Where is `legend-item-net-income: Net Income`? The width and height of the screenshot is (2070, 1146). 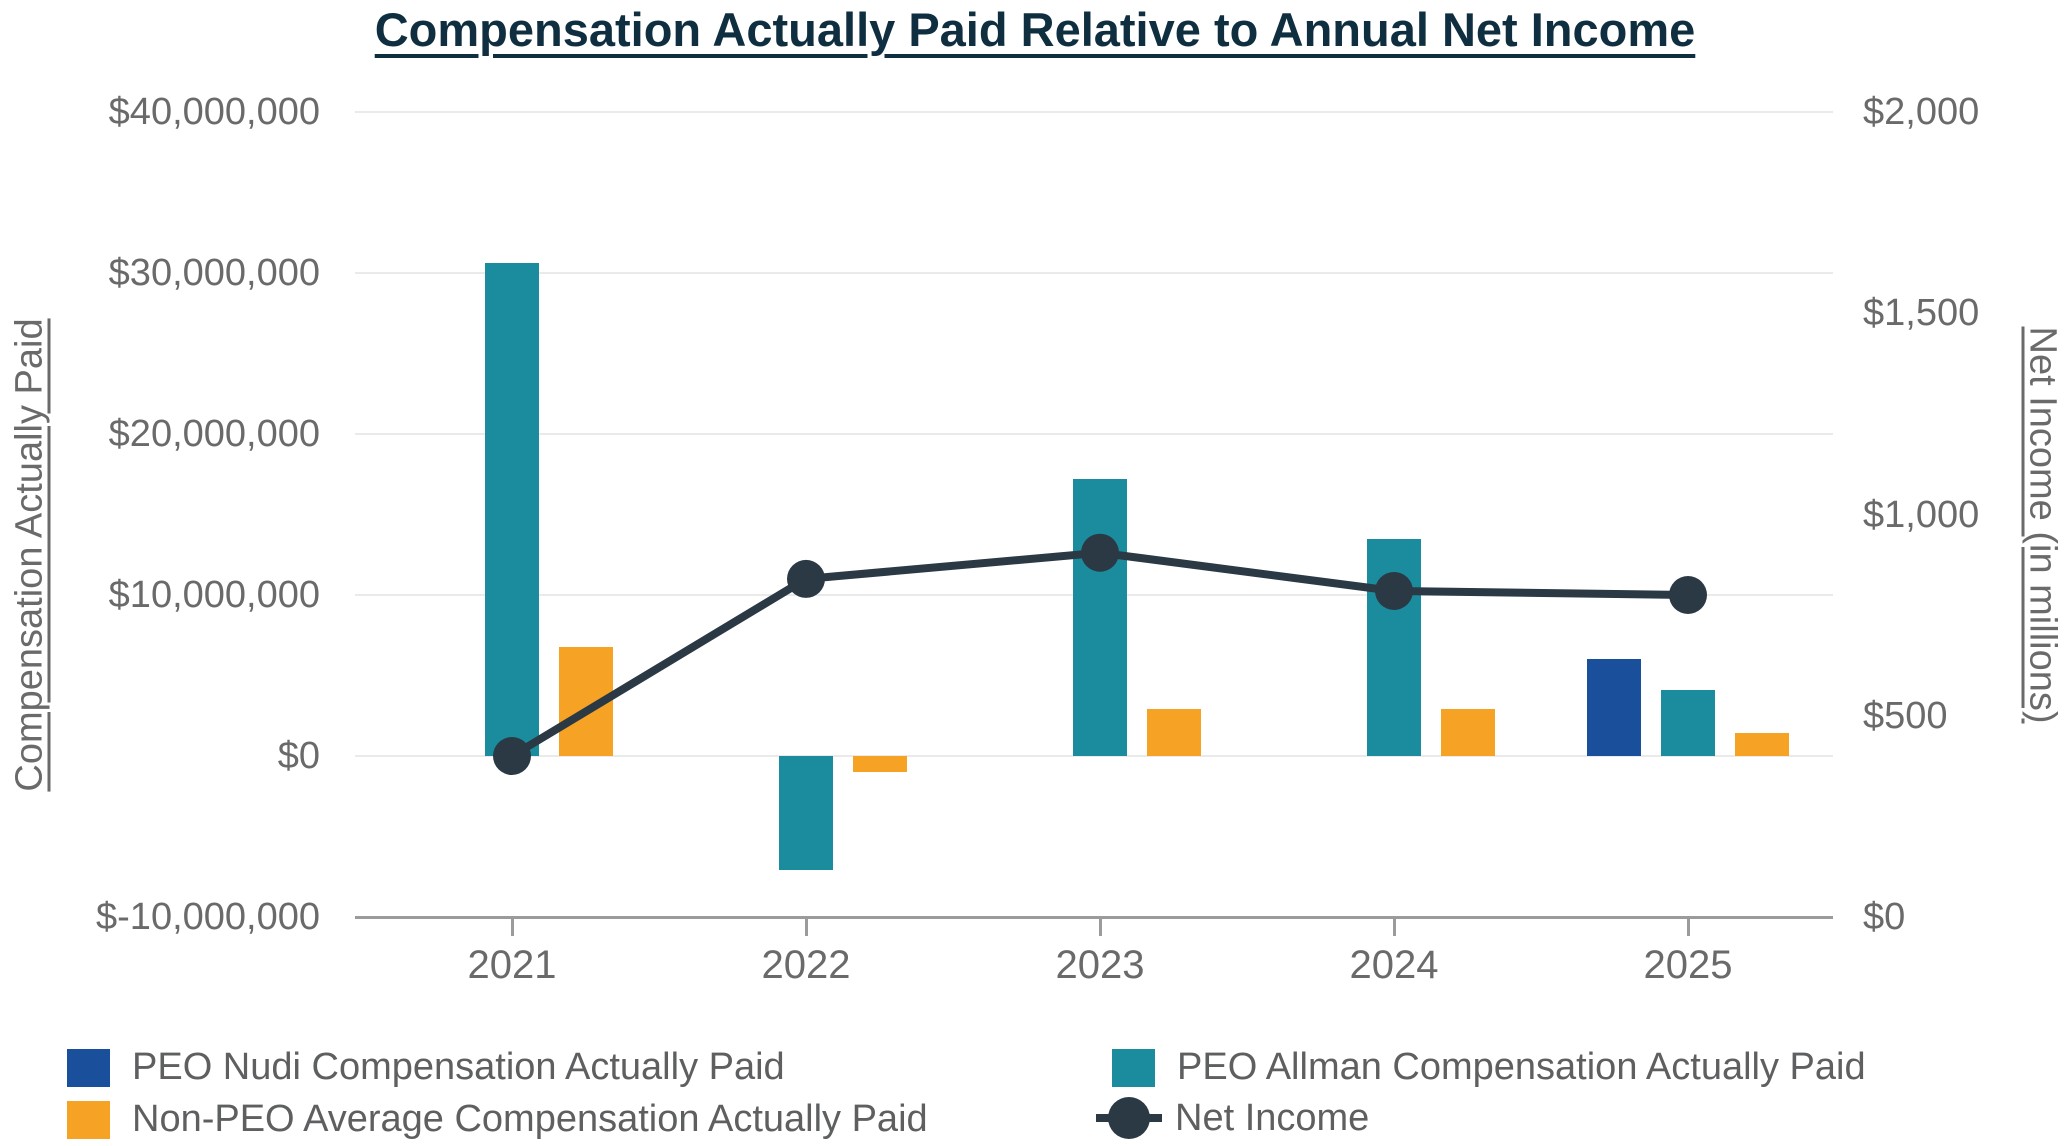
legend-item-net-income: Net Income is located at coordinates (1232, 1118).